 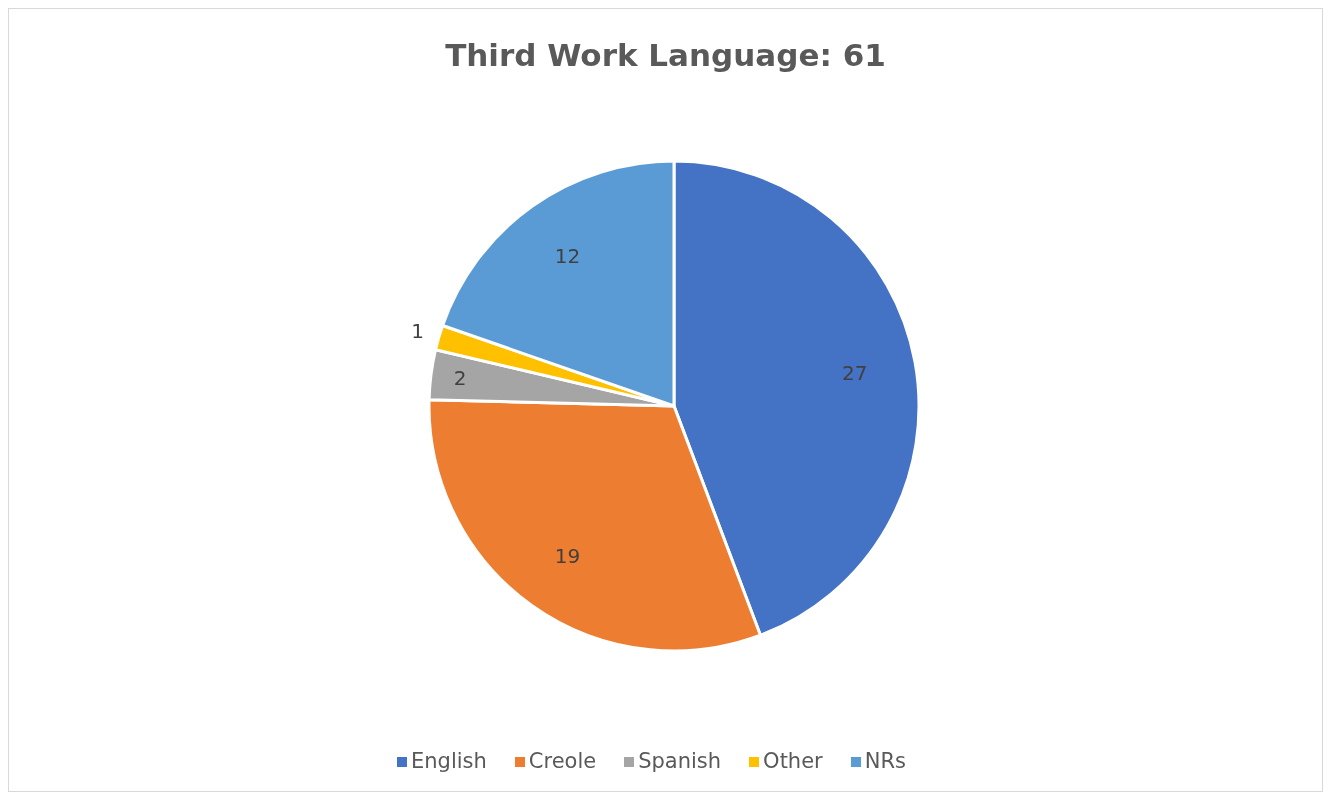 What do you see at coordinates (793, 761) in the screenshot?
I see `legend-label: Other` at bounding box center [793, 761].